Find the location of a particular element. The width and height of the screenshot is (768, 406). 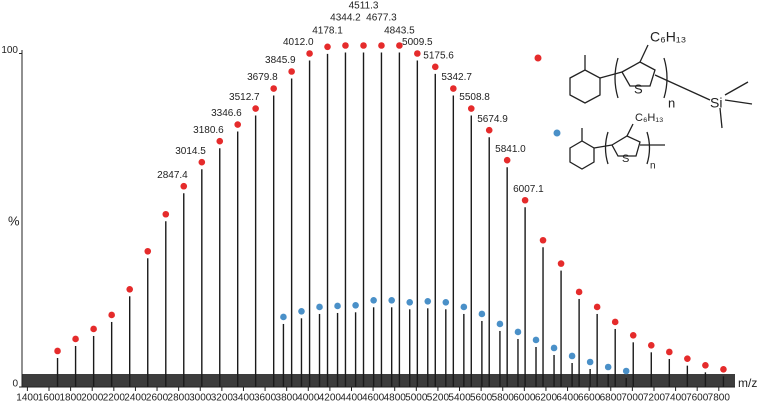

x-tick-label: 2400 is located at coordinates (135, 398).